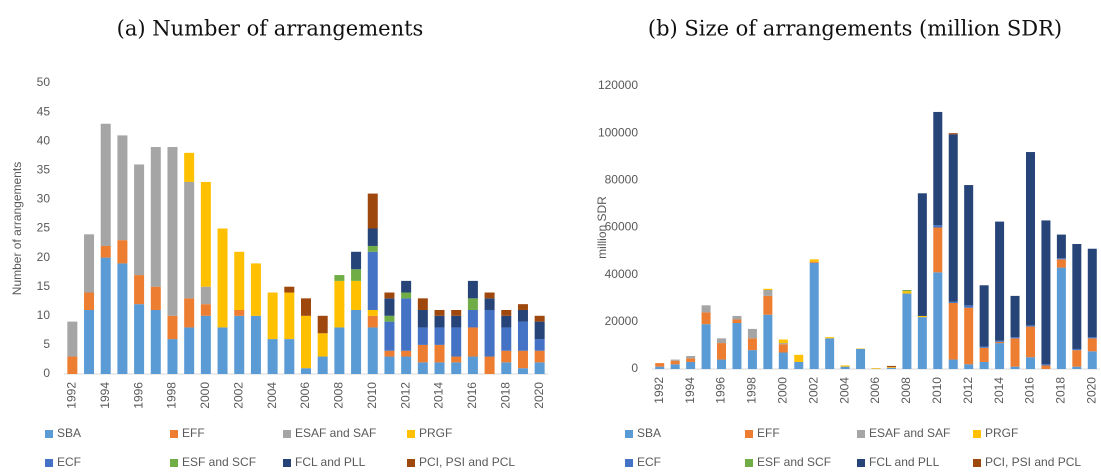  What do you see at coordinates (622, 321) in the screenshot?
I see `y-tick-label: 20000` at bounding box center [622, 321].